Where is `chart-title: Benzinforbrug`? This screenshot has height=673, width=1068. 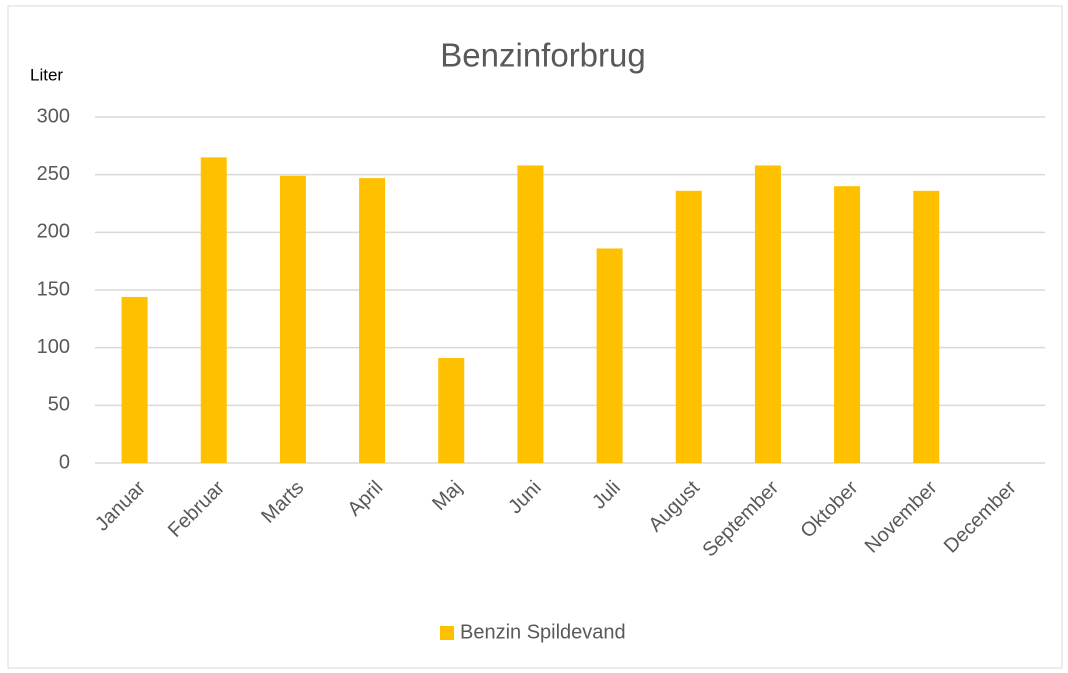 chart-title: Benzinforbrug is located at coordinates (542, 55).